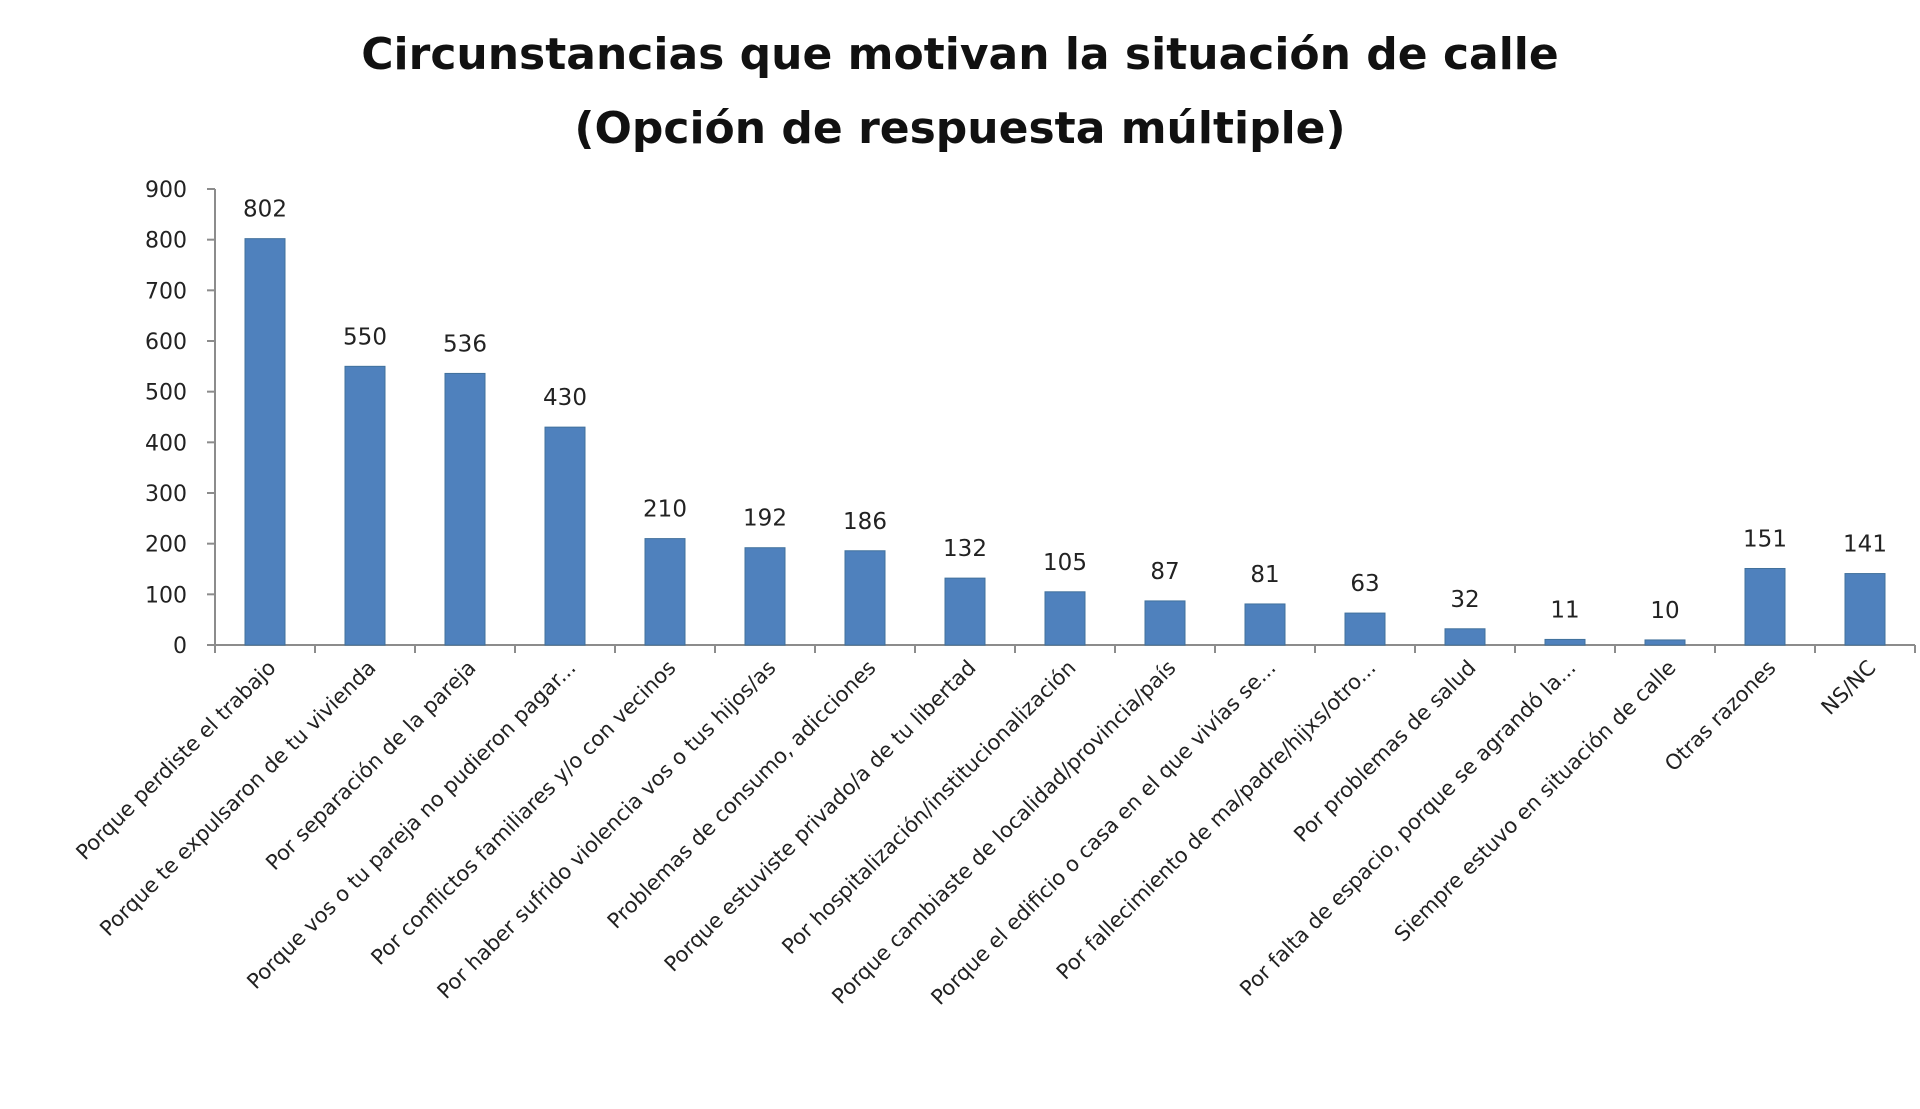  I want to click on data-label: 186, so click(865, 522).